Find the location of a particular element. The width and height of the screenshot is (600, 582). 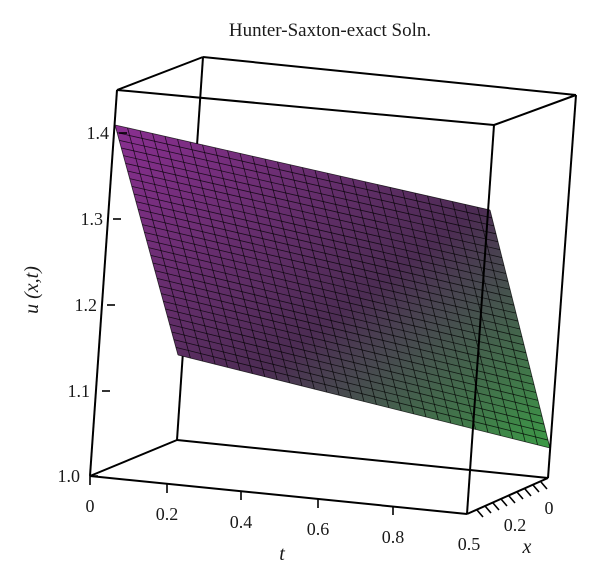

chart-title: Hunter-Saxton-exact Soln. is located at coordinates (330, 30).